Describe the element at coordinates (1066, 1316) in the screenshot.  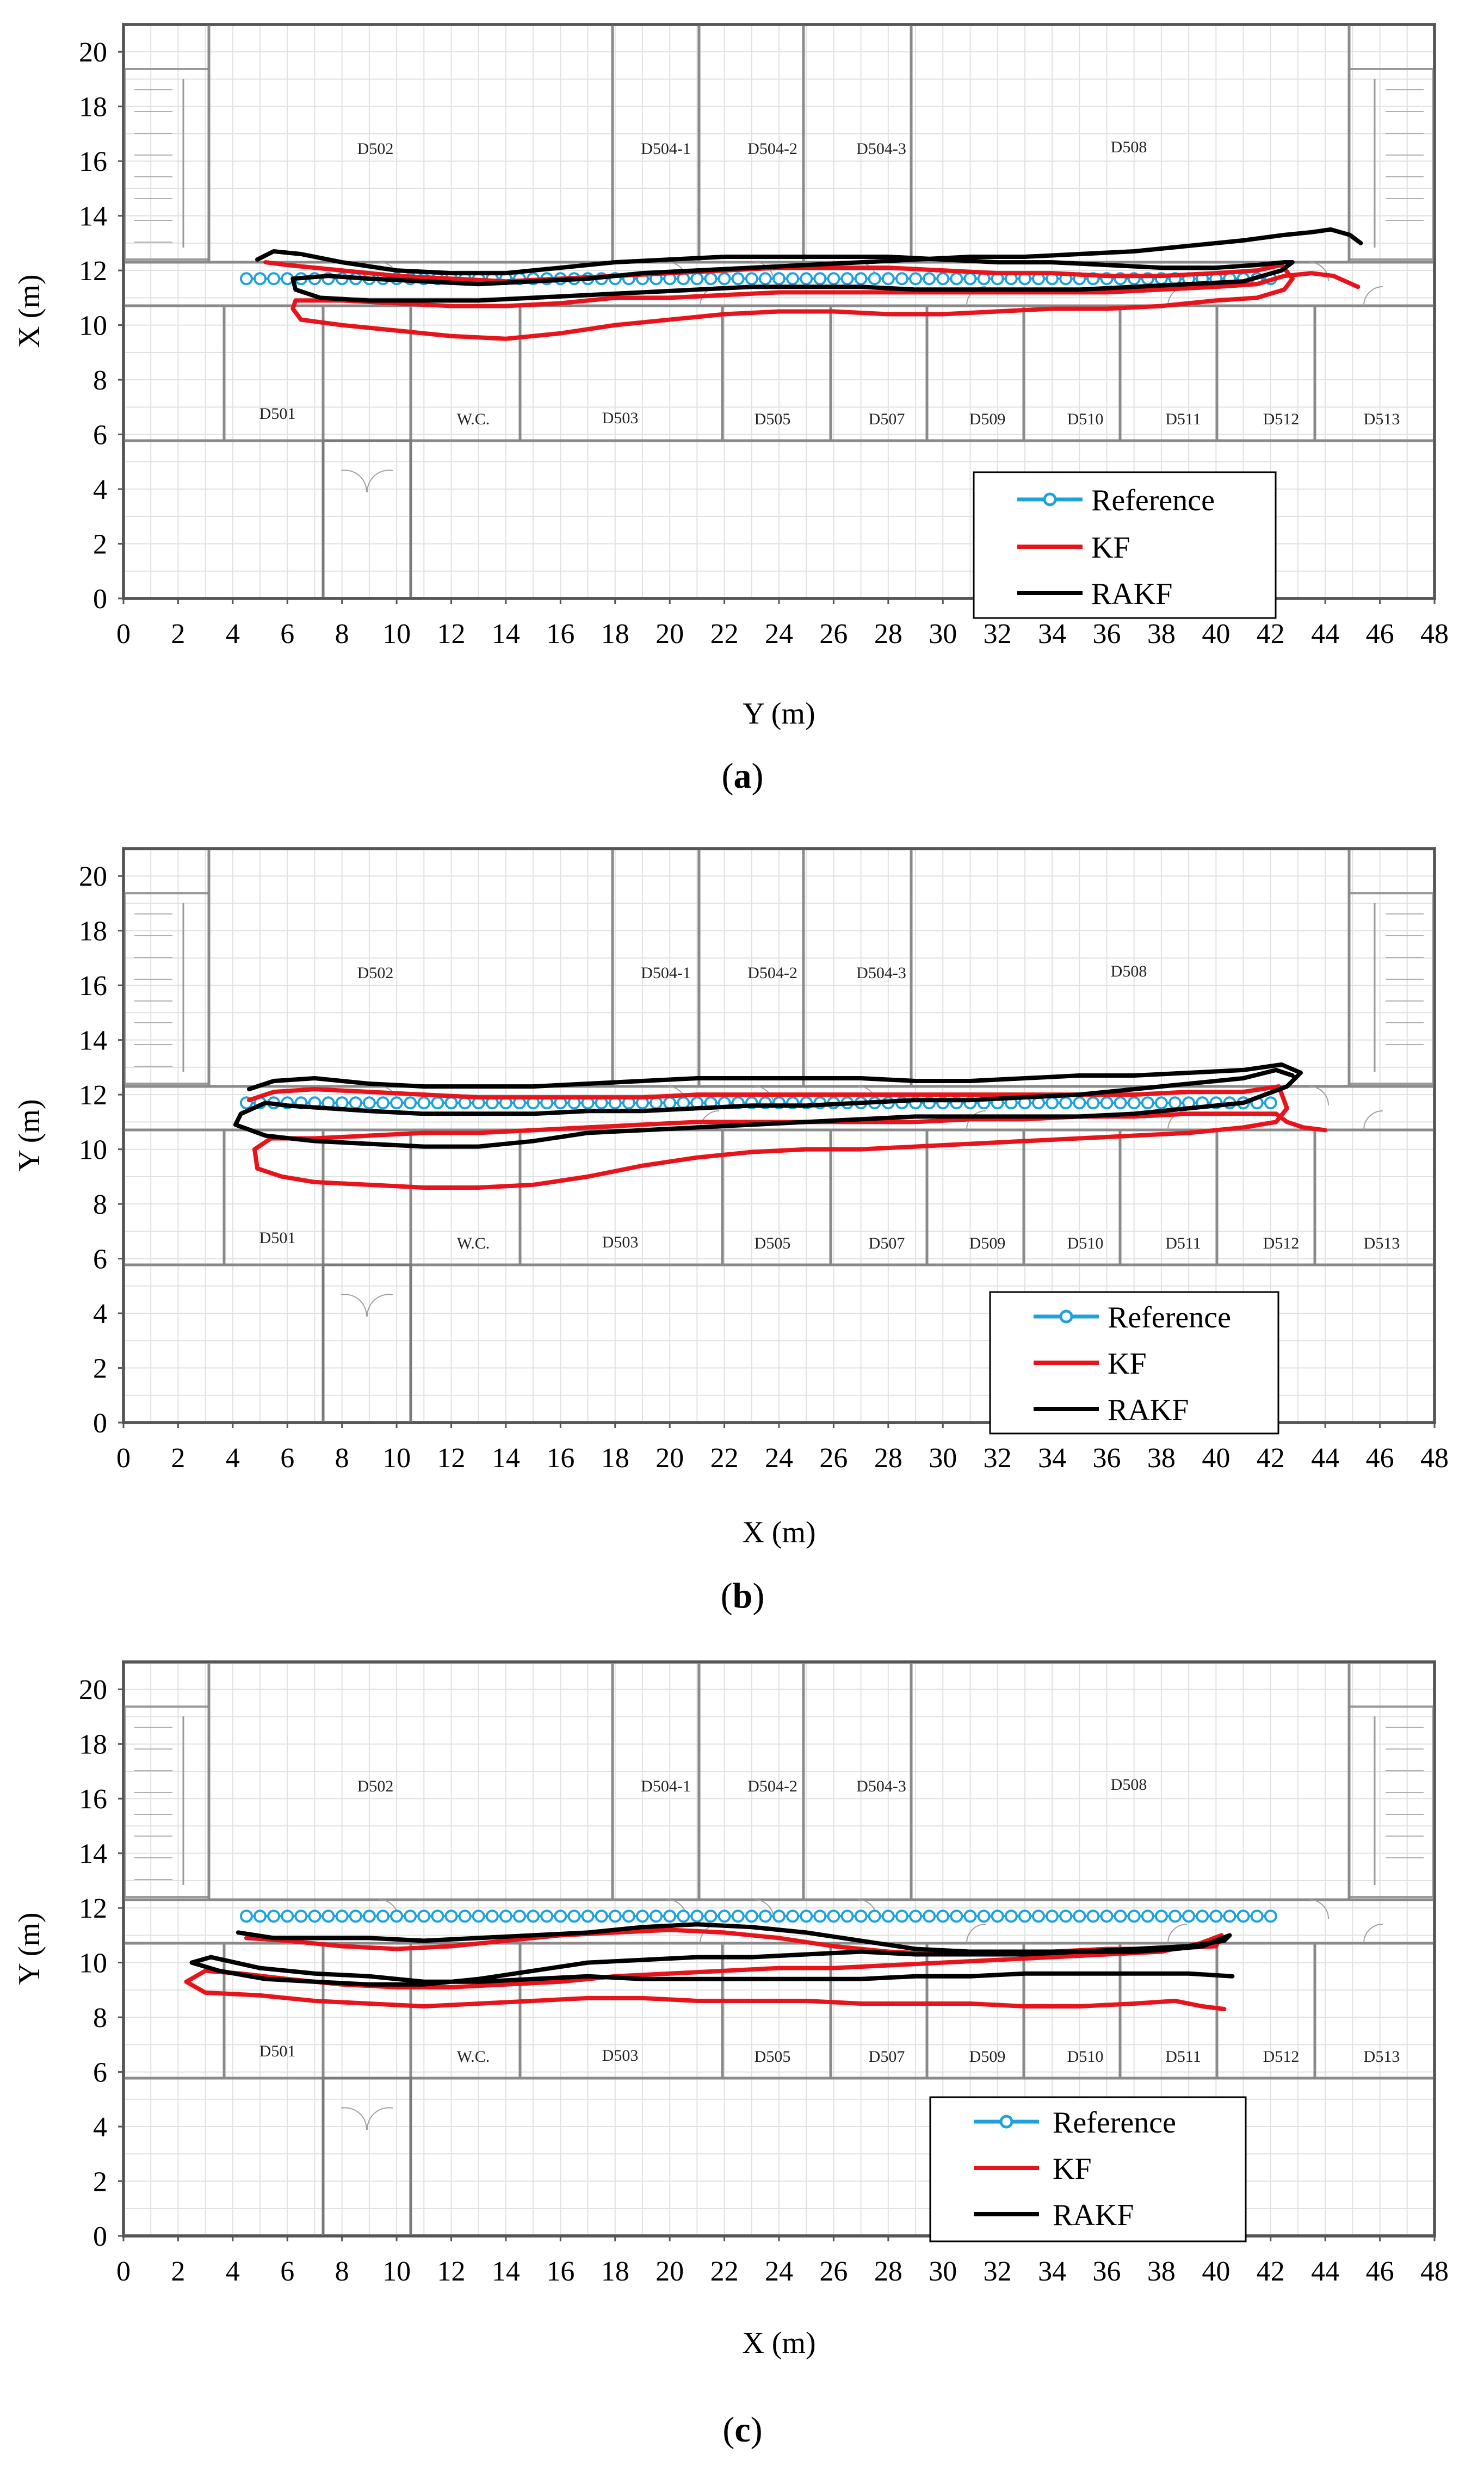
I see `legend-marker-reference-b` at that location.